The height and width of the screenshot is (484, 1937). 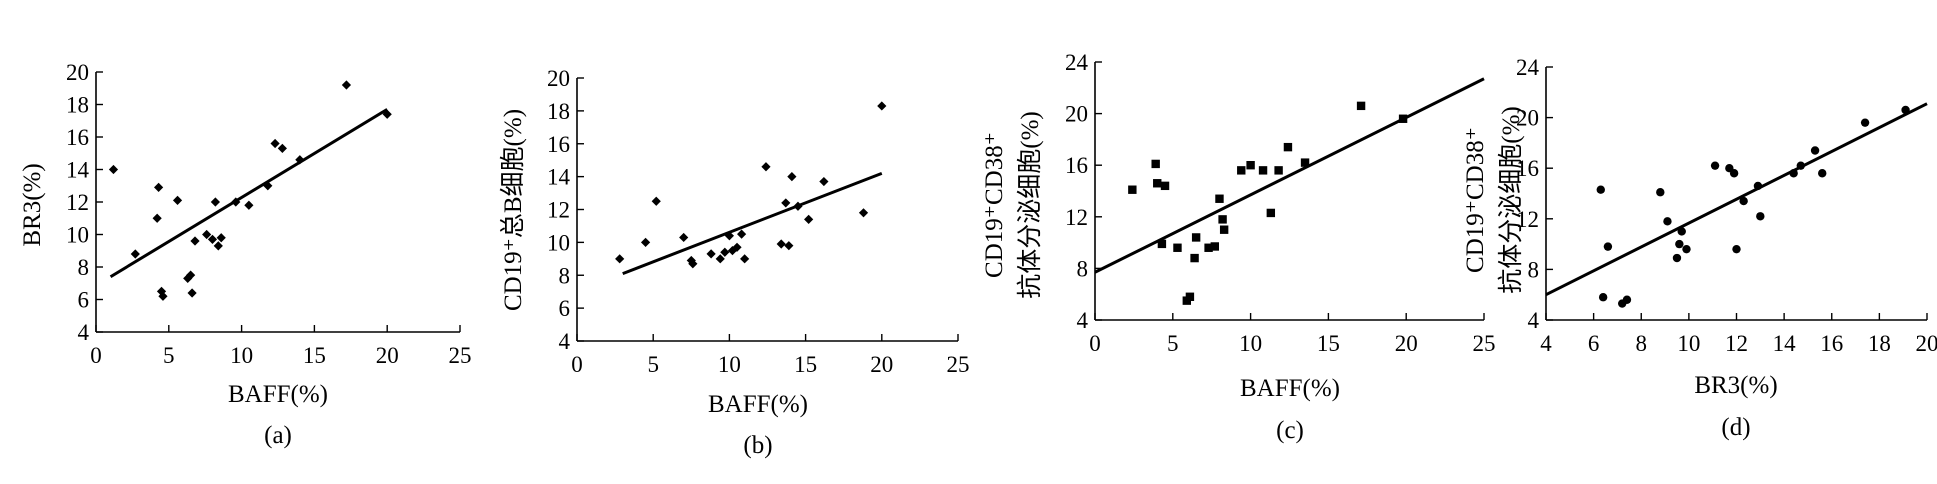 What do you see at coordinates (1879, 343) in the screenshot?
I see `x-tick-label: 18` at bounding box center [1879, 343].